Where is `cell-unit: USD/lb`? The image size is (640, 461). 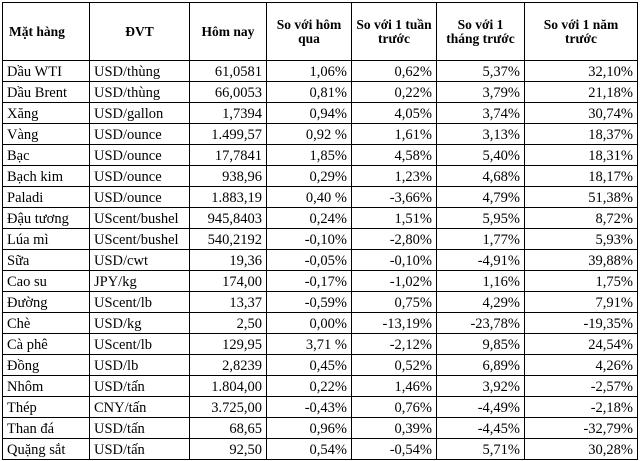 cell-unit: USD/lb is located at coordinates (139, 365).